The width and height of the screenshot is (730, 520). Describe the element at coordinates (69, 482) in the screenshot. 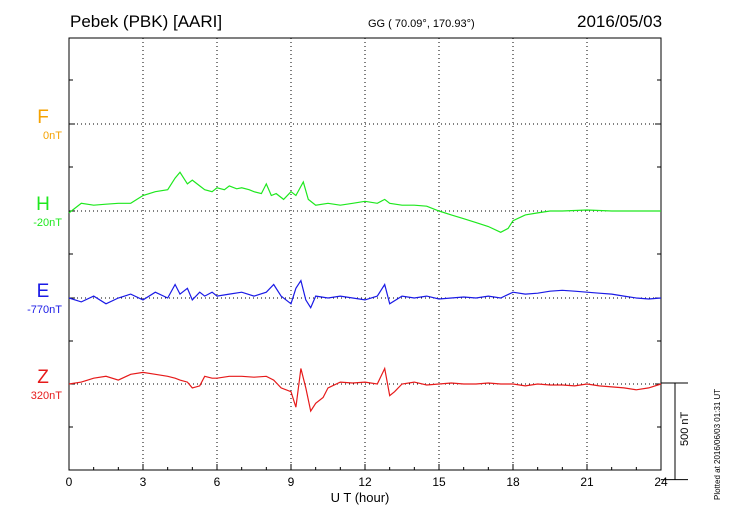

I see `x-tick-label: 0` at that location.